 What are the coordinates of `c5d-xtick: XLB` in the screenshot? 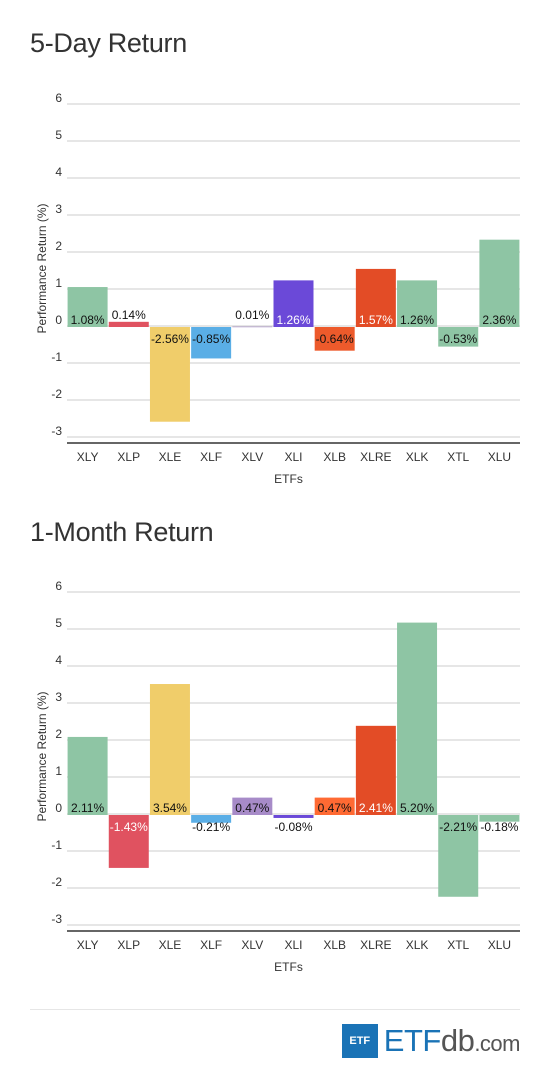 It's located at (334, 457).